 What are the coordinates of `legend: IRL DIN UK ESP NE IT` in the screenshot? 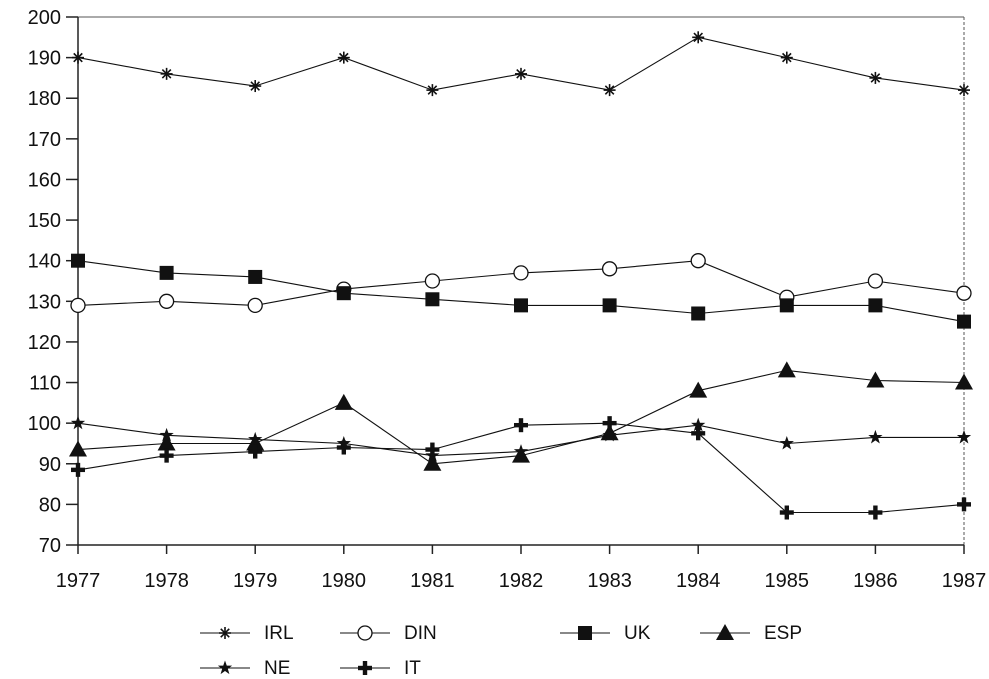 It's located at (501, 651).